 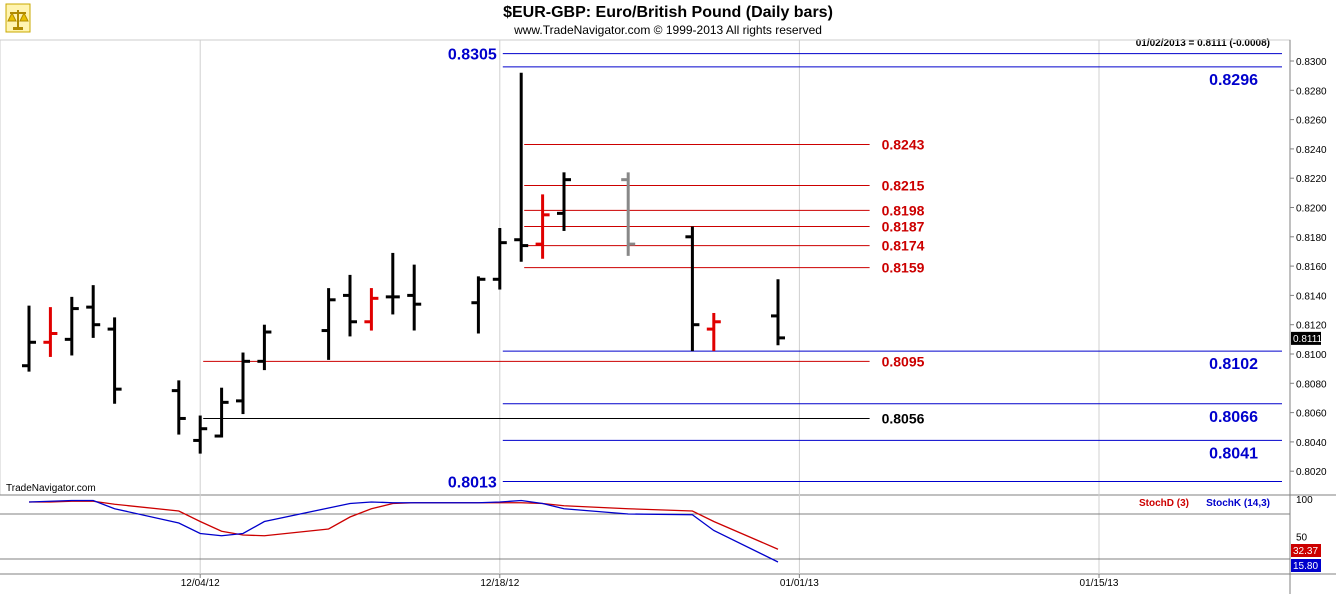 What do you see at coordinates (1233, 417) in the screenshot?
I see `level-label-0.8066: 0.8066` at bounding box center [1233, 417].